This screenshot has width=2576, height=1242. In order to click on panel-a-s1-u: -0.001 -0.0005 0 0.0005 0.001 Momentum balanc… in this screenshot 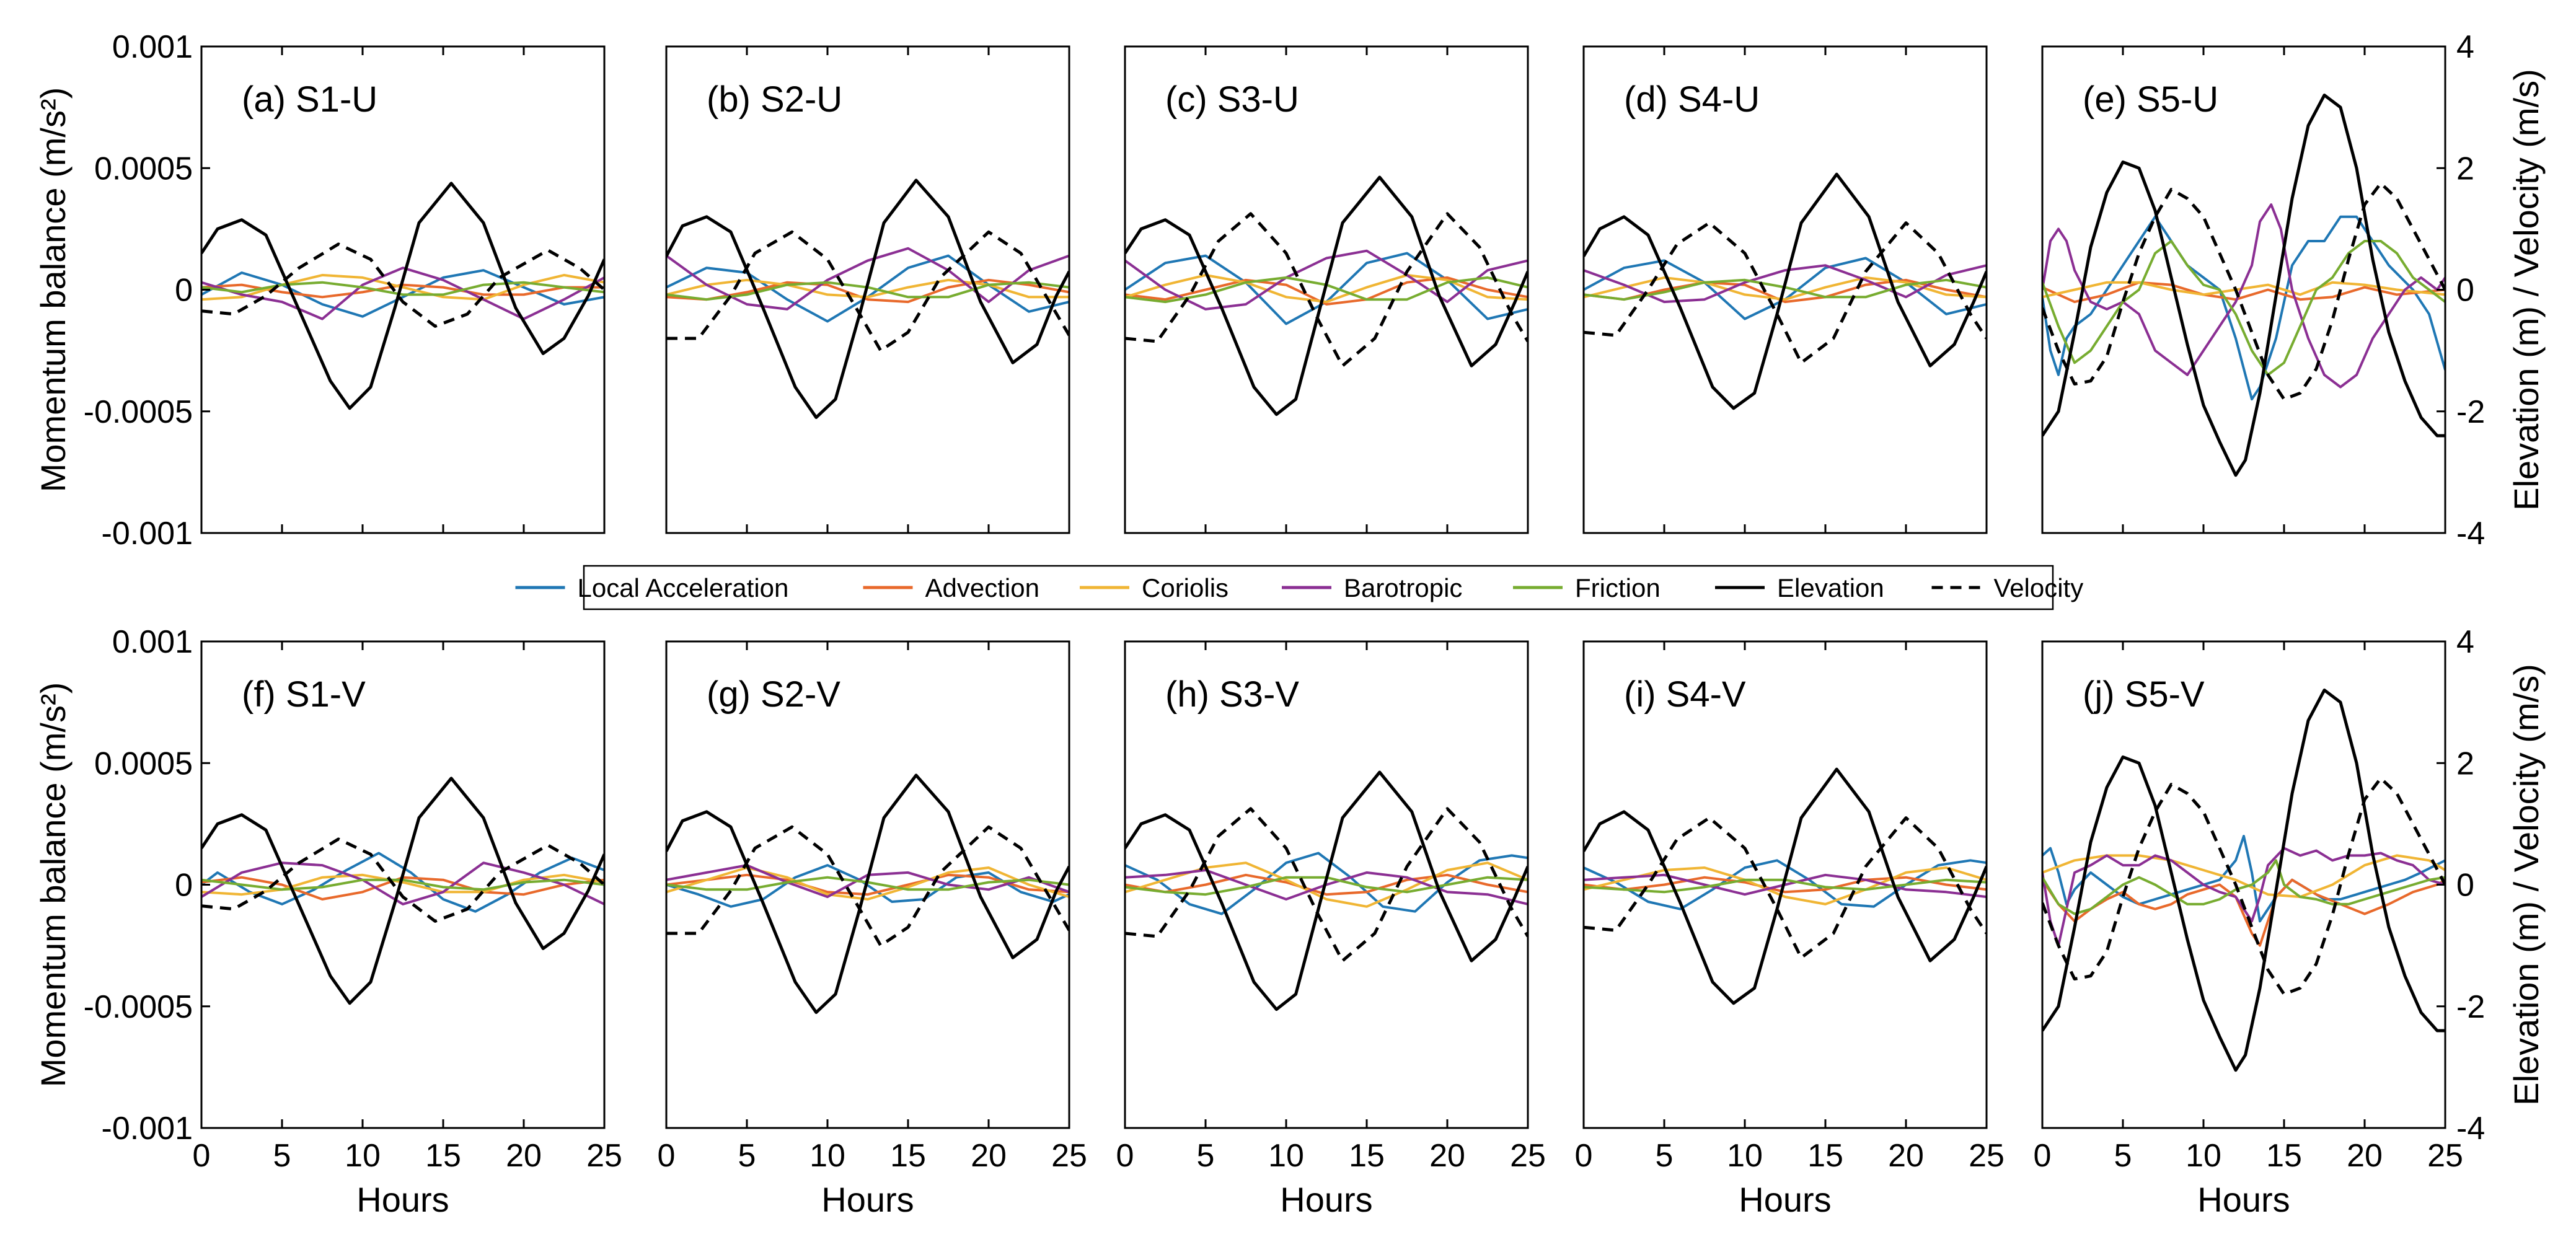, I will do `click(319, 290)`.